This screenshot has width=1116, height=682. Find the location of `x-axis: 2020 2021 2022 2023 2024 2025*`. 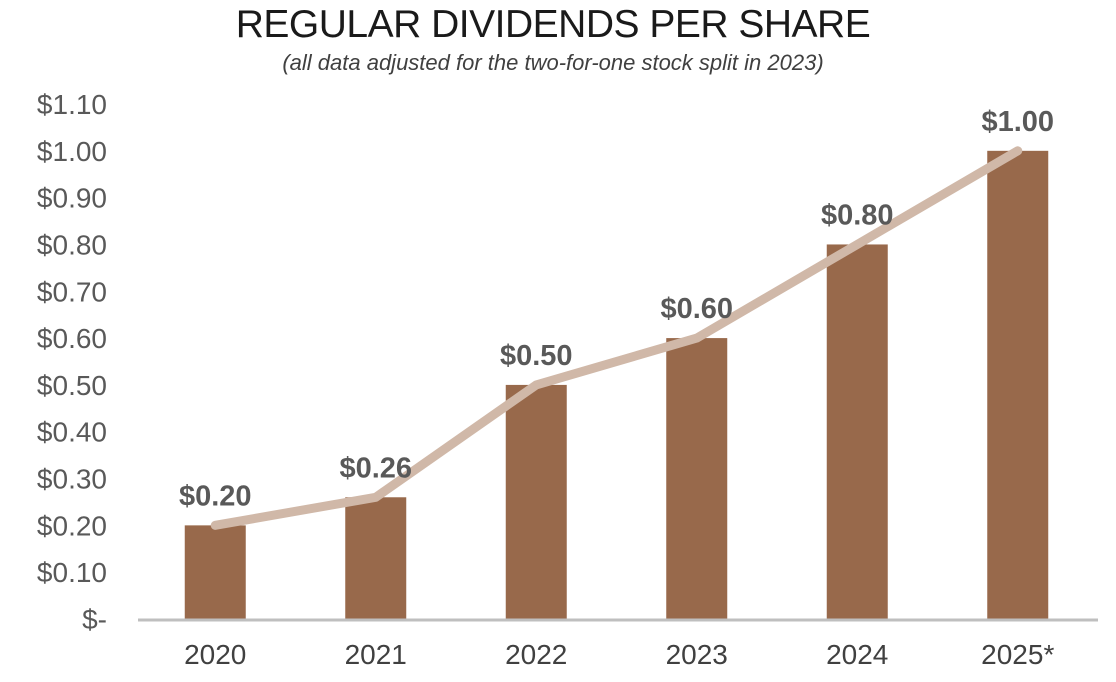

x-axis: 2020 2021 2022 2023 2024 2025* is located at coordinates (618, 644).